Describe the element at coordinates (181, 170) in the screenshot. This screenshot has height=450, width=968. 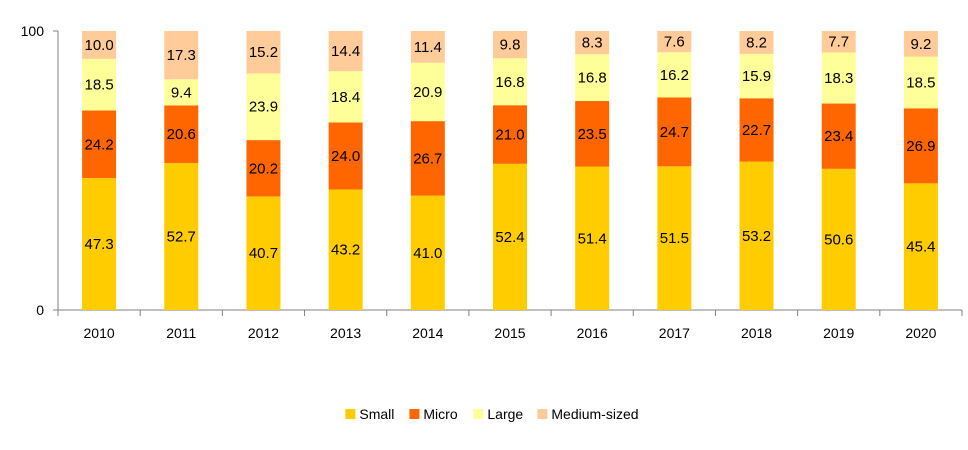
I see `bar-stack: 52.7 20.6 9.4 17.3` at that location.